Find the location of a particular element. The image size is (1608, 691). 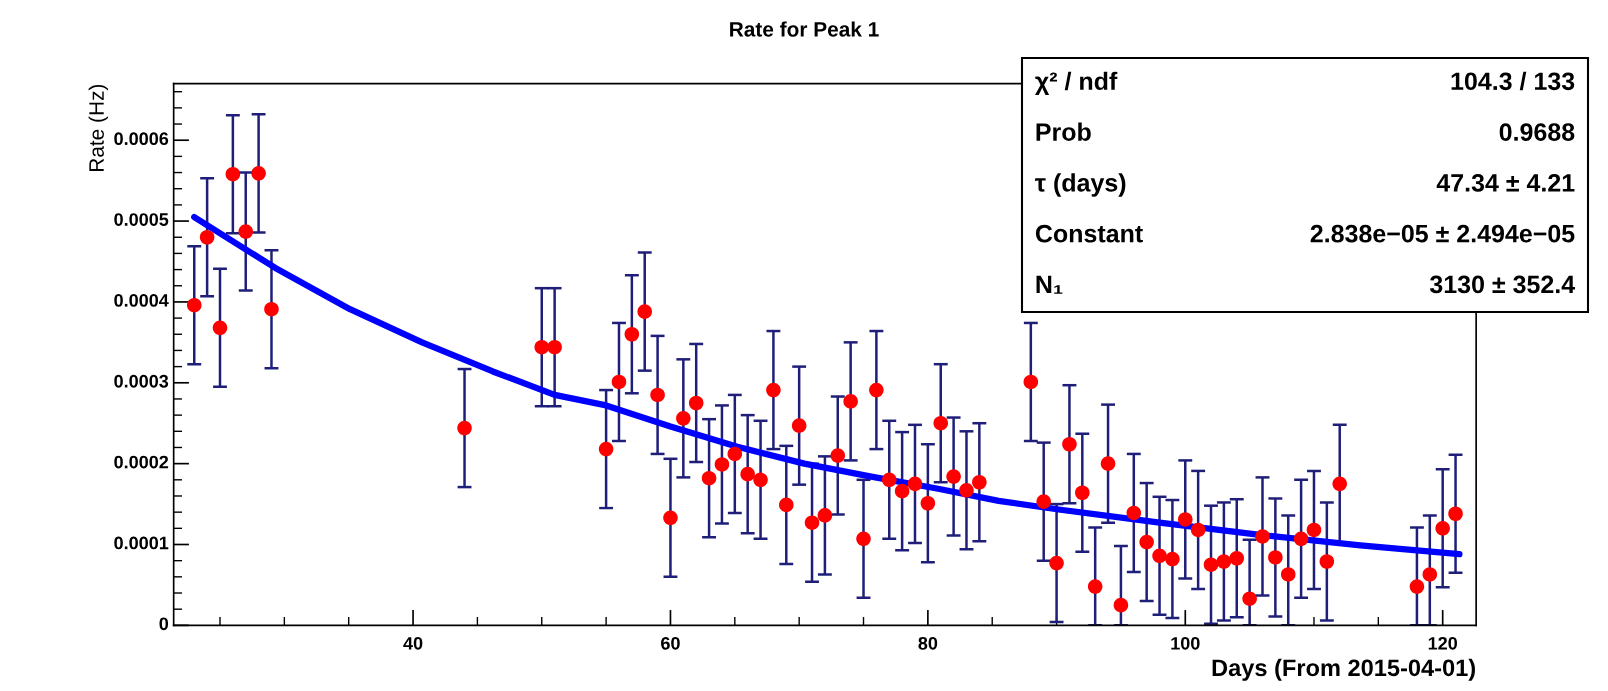

x-tick-label: 120 is located at coordinates (1443, 643).